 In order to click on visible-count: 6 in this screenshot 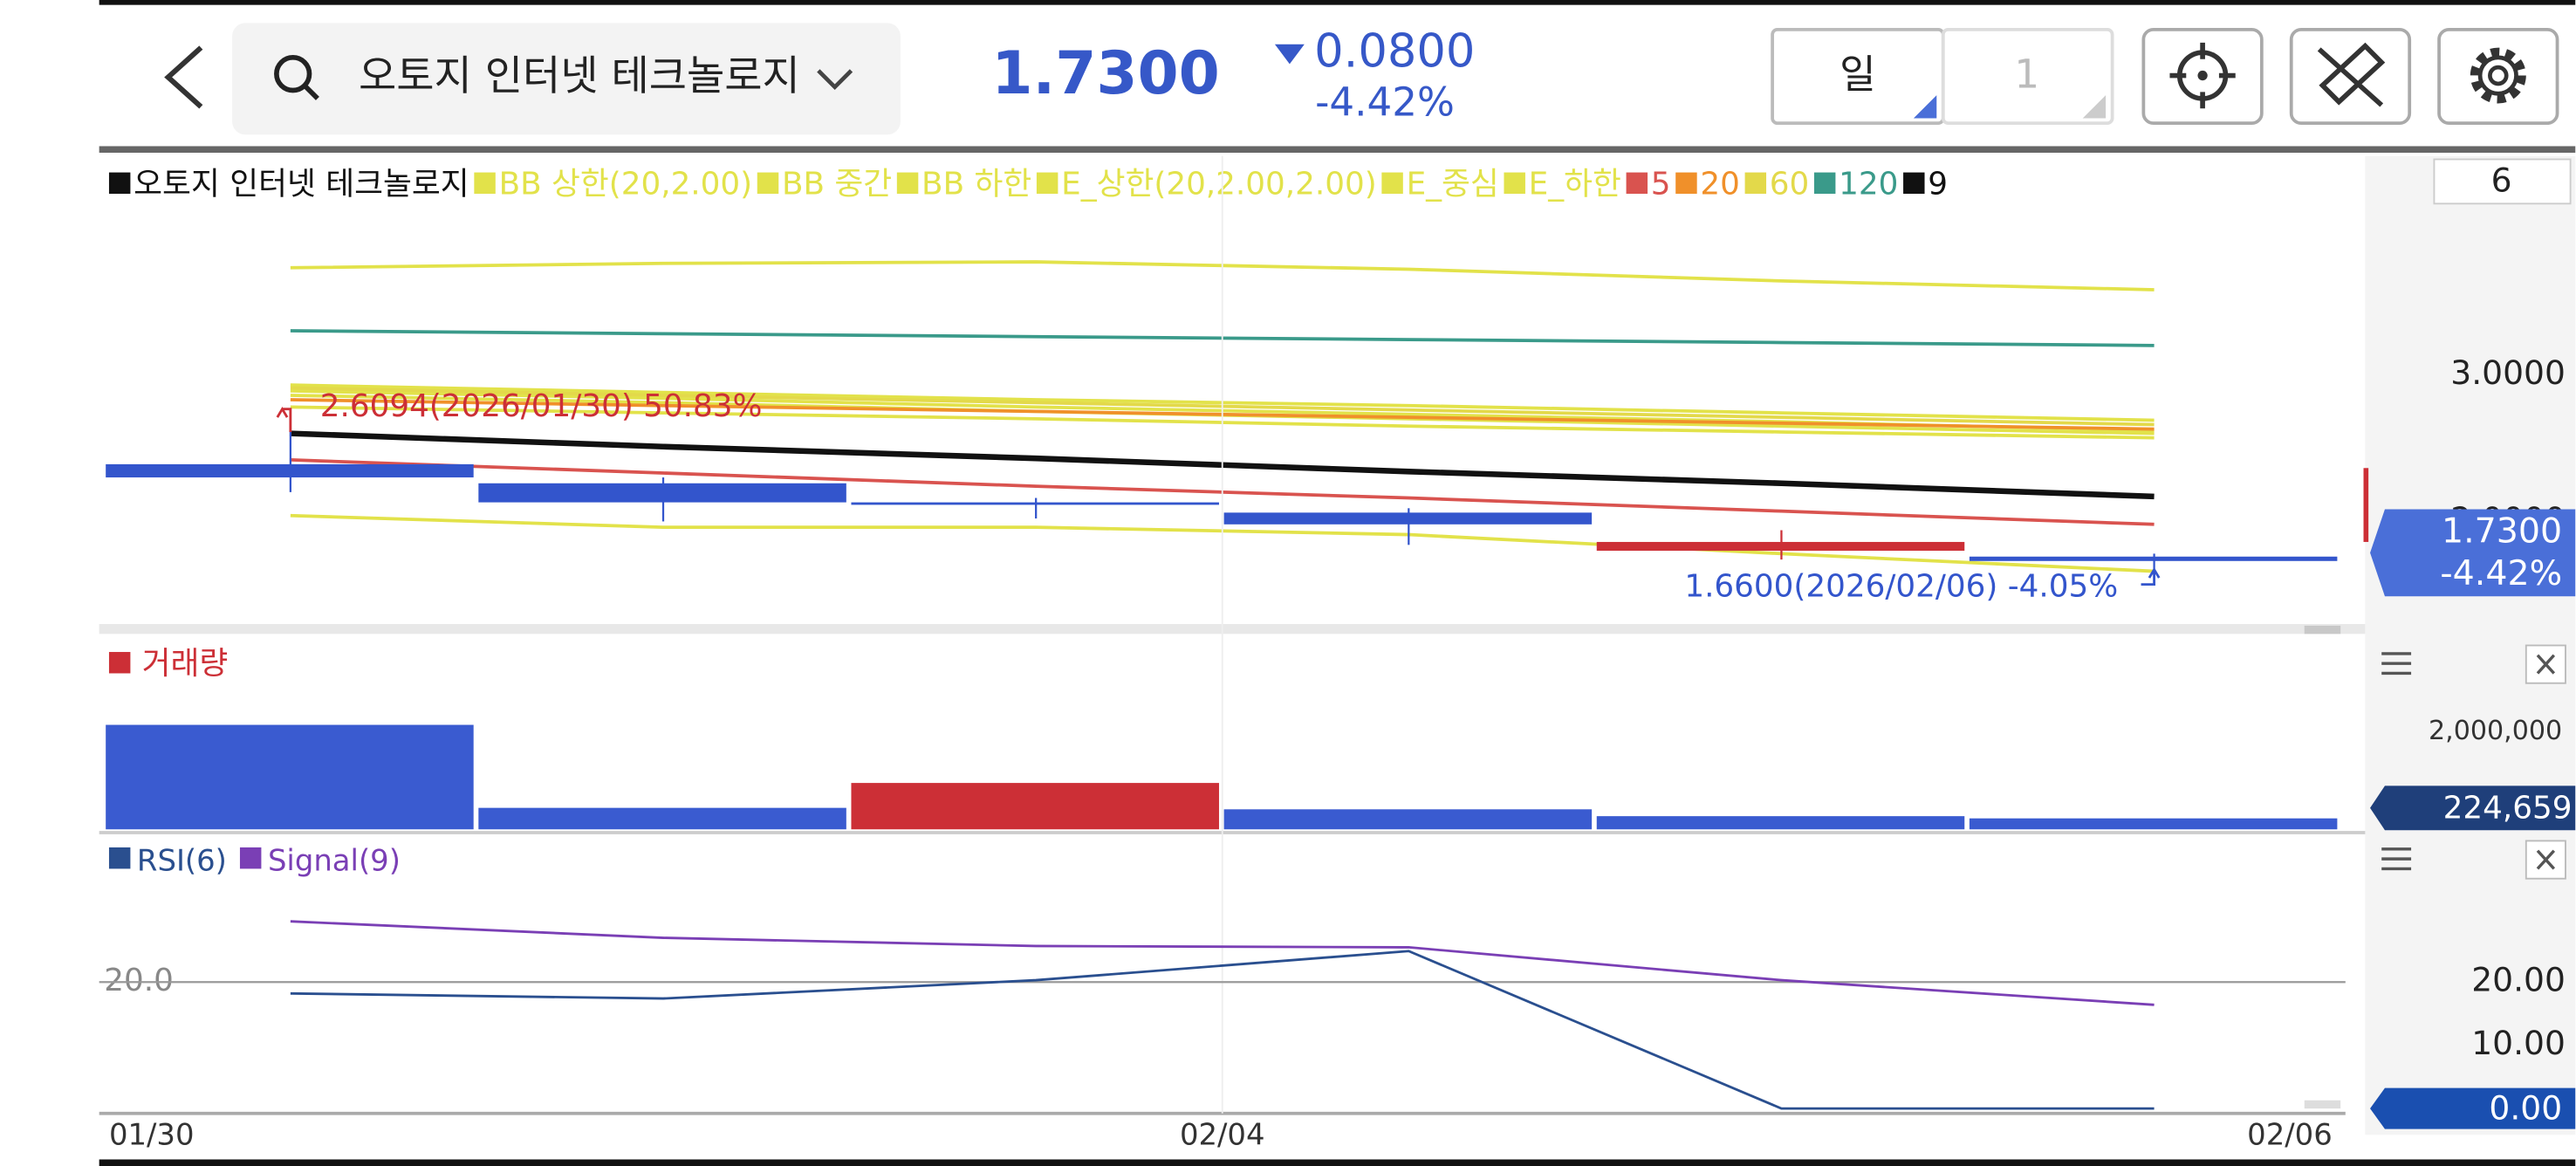, I will do `click(2502, 180)`.